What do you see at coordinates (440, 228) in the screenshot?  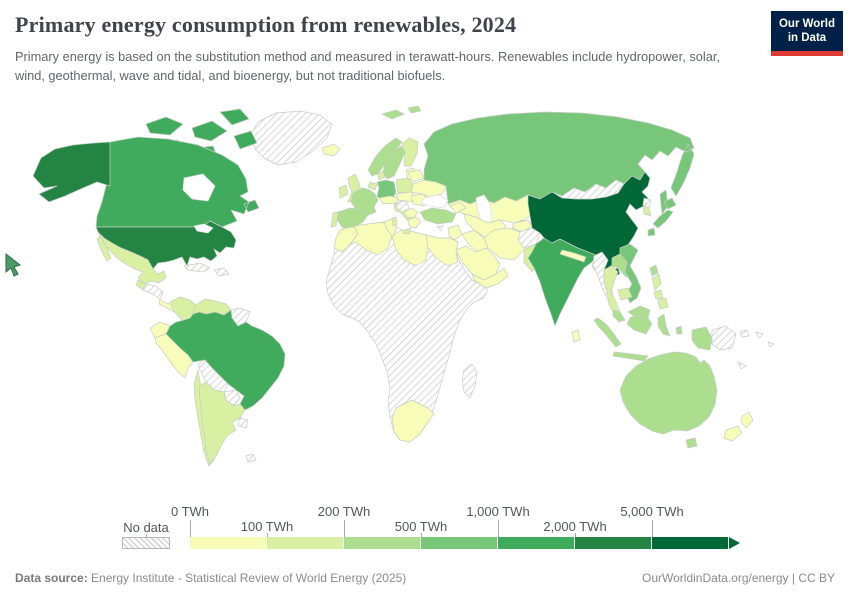 I see `country-cyprus` at bounding box center [440, 228].